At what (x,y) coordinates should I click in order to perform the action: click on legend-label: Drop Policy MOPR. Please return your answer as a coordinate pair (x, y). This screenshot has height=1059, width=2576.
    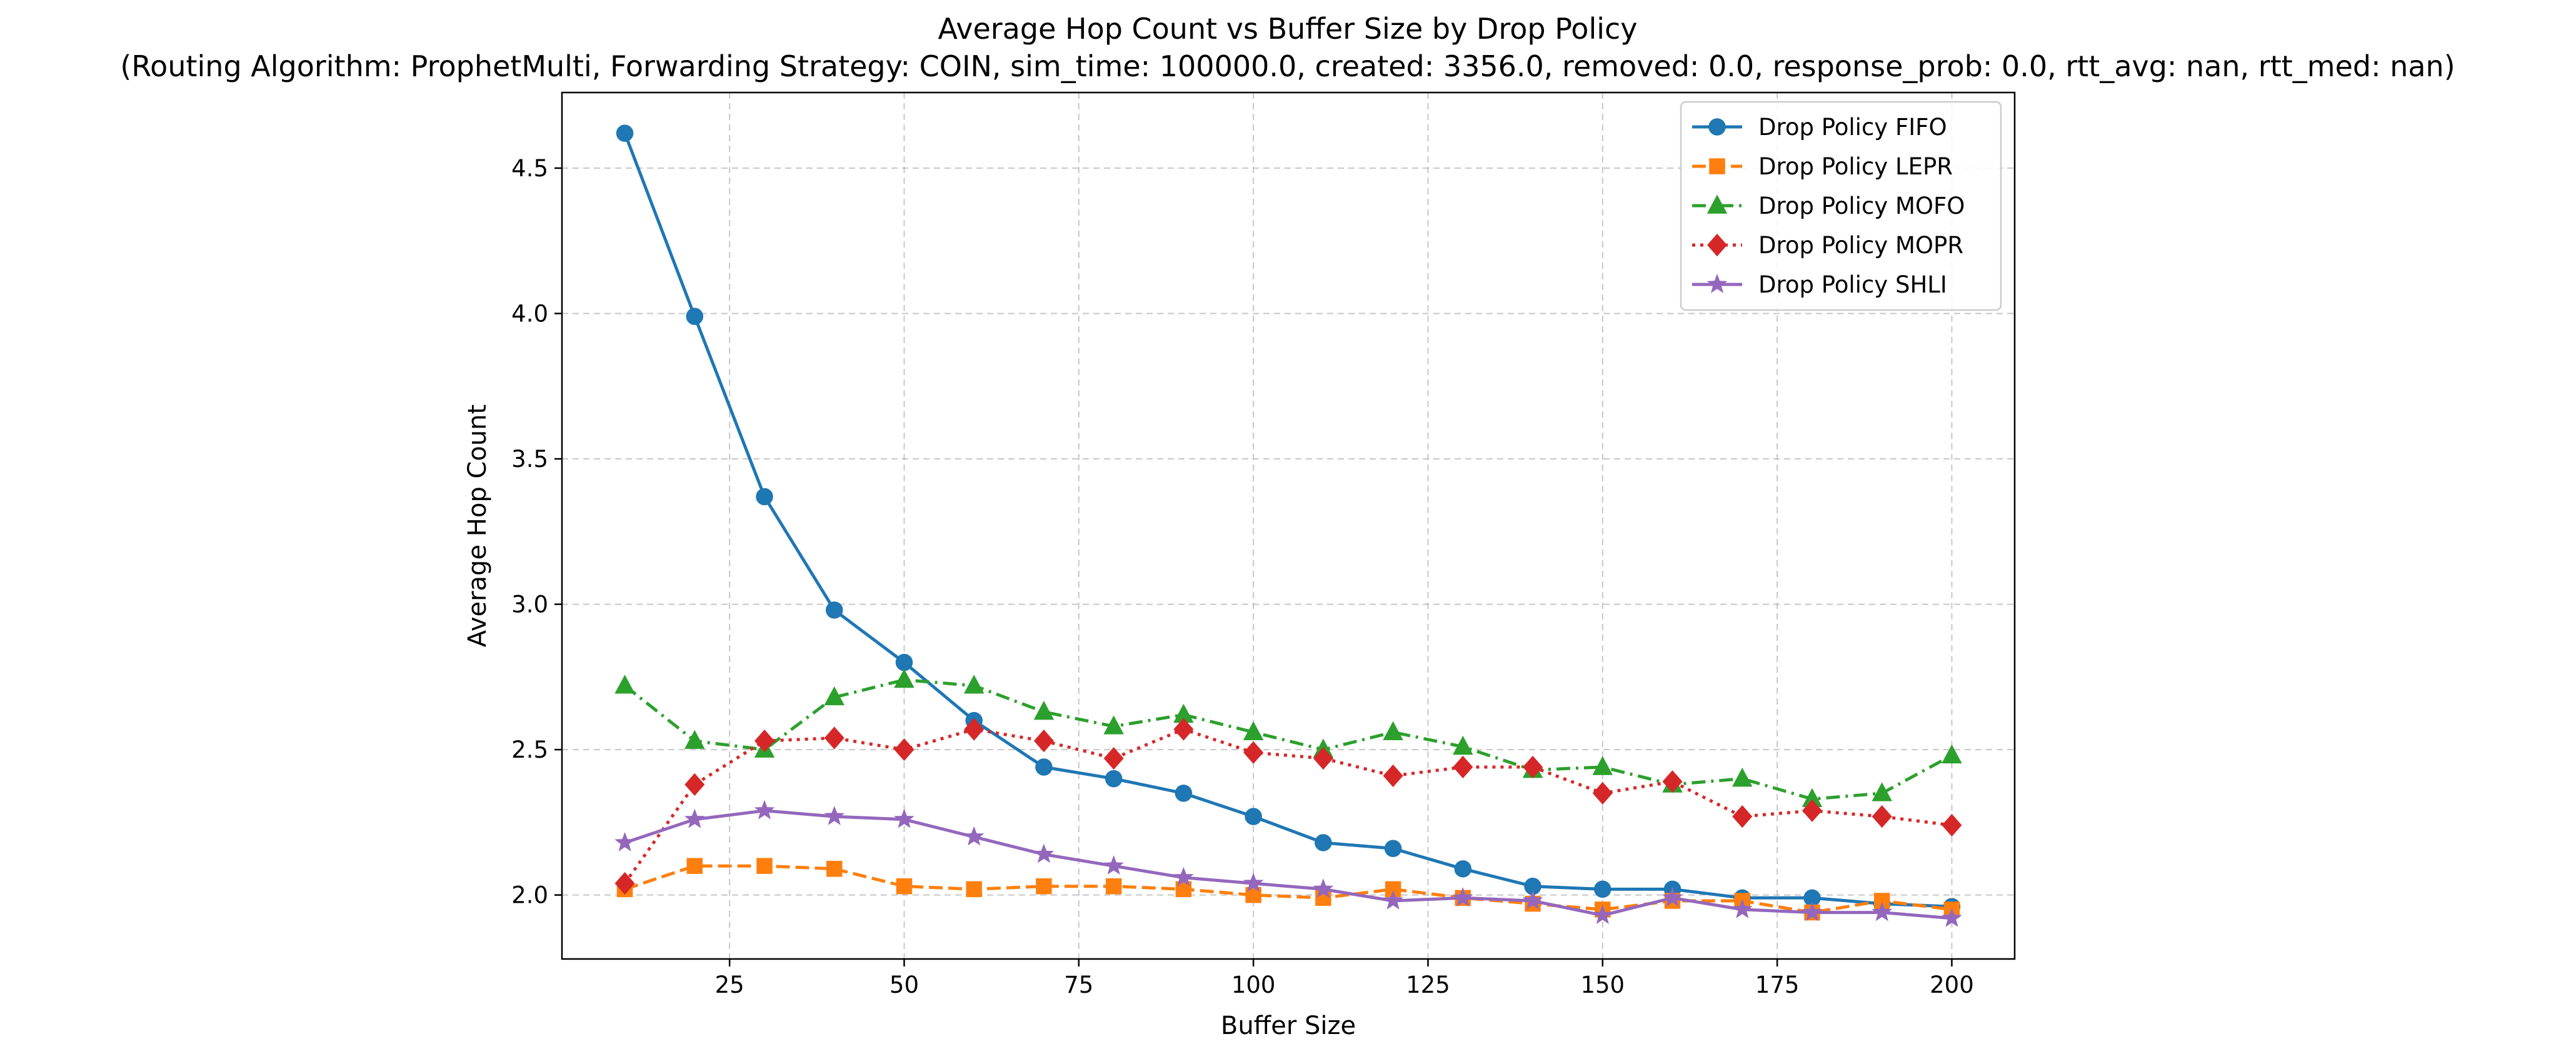
    Looking at the image, I should click on (1860, 245).